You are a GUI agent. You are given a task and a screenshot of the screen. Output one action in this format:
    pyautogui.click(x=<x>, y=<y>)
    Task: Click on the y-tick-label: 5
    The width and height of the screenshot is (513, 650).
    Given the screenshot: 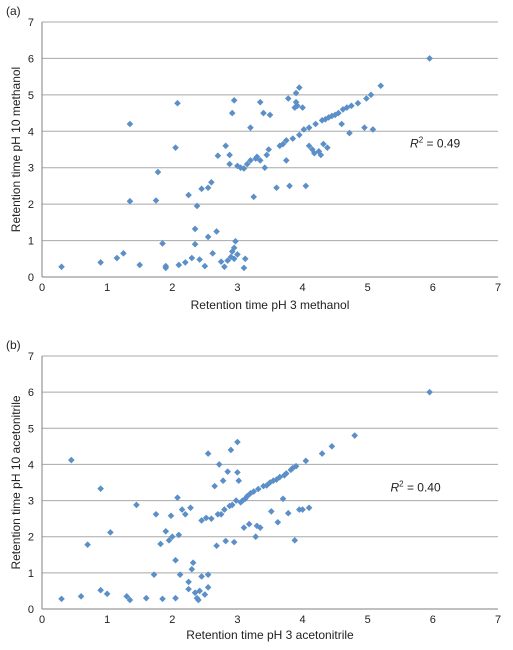 What is the action you would take?
    pyautogui.click(x=31, y=96)
    